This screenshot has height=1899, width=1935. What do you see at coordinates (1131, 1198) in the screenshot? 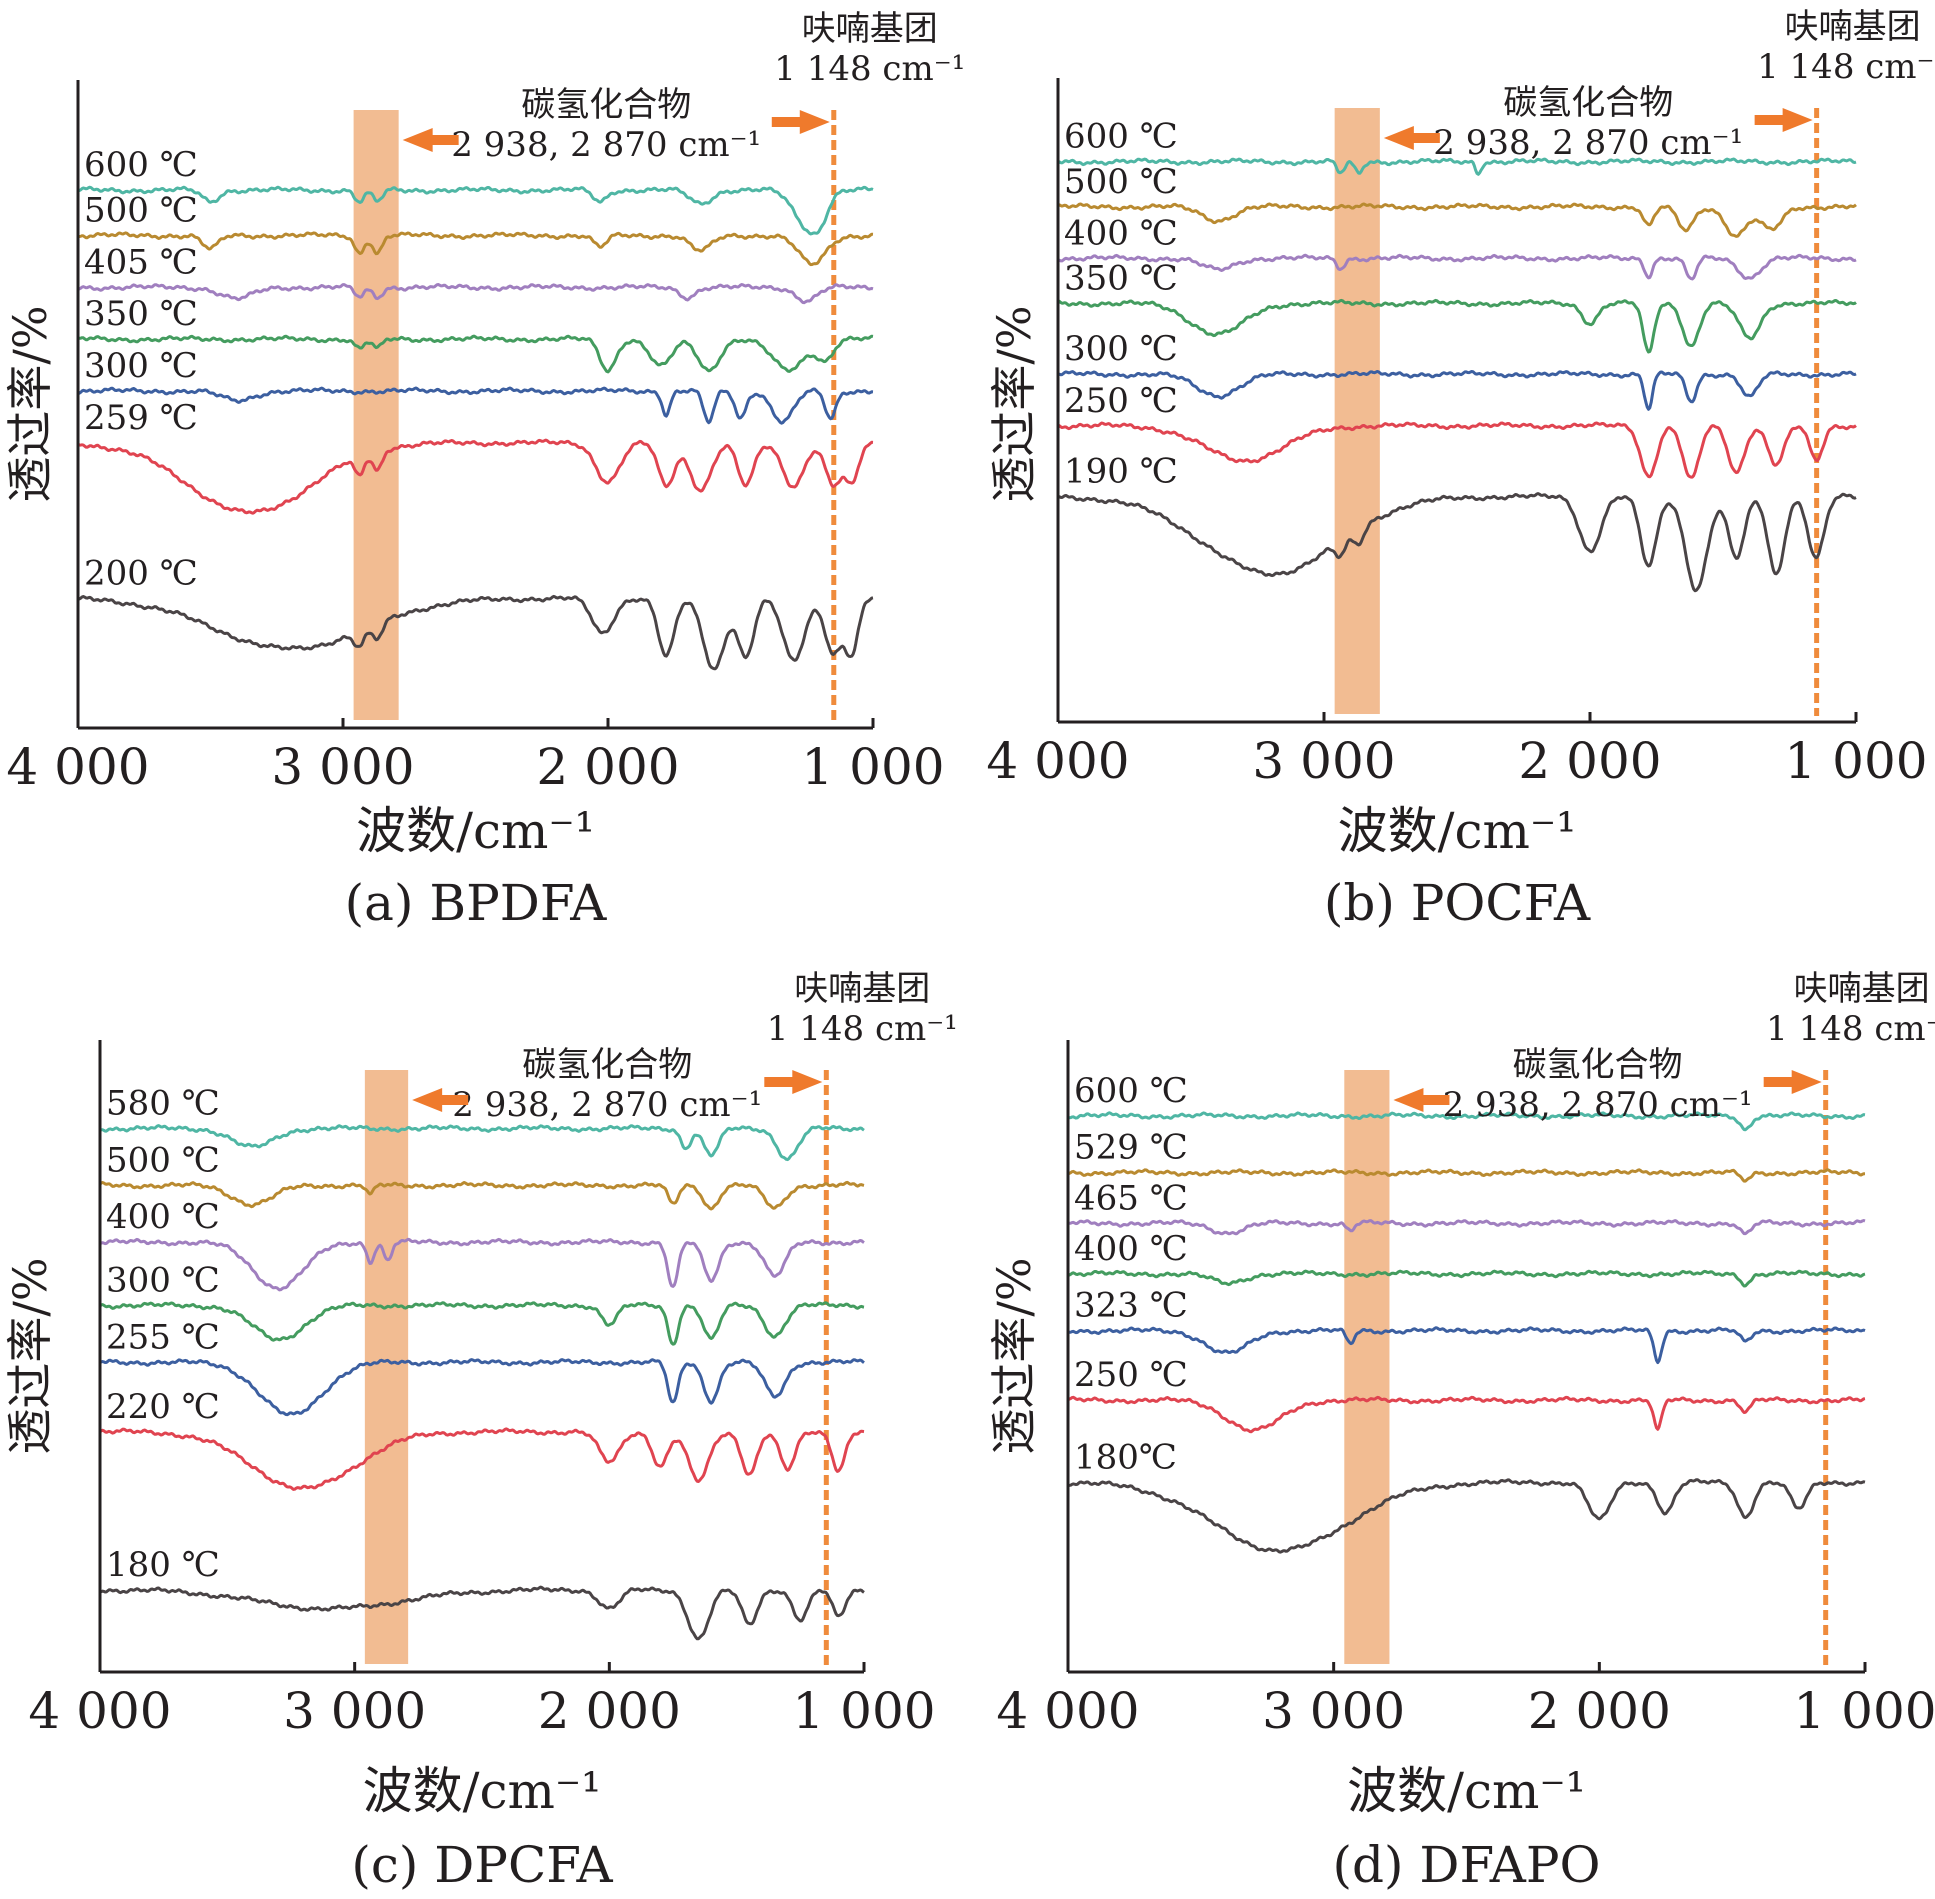
I see `series-label: 465 ℃` at bounding box center [1131, 1198].